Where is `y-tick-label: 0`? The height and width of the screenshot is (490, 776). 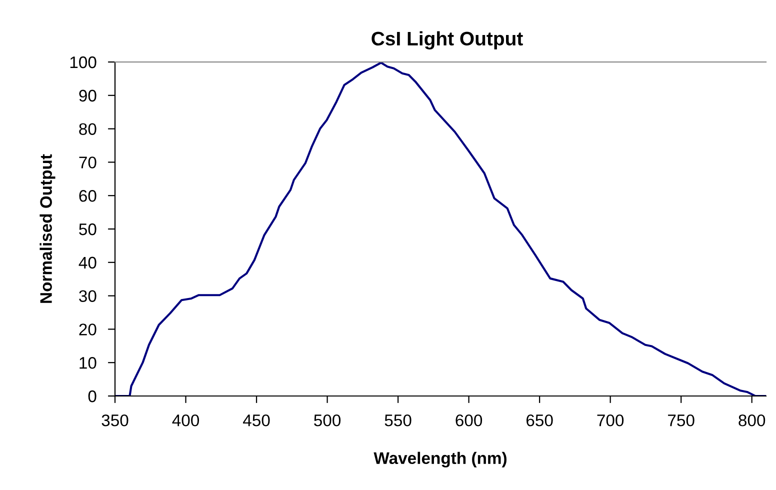
y-tick-label: 0 is located at coordinates (92, 396).